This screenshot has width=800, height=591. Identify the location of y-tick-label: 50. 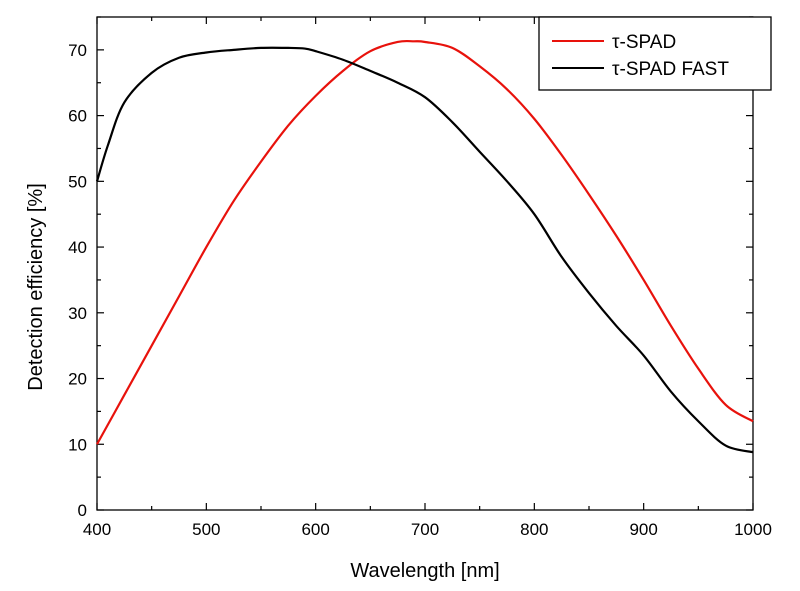
(77, 181).